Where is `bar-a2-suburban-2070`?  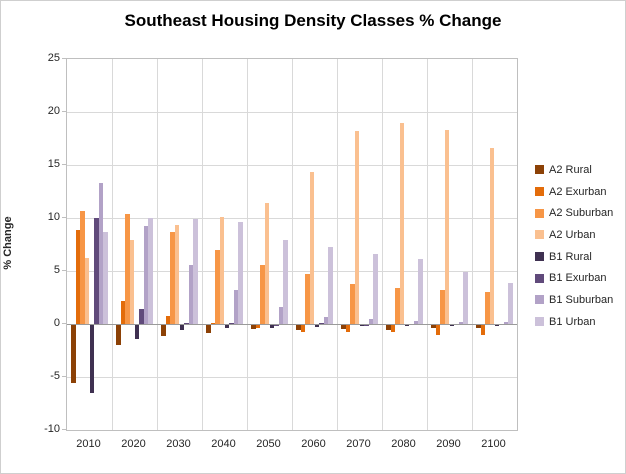
bar-a2-suburban-2070 is located at coordinates (352, 303).